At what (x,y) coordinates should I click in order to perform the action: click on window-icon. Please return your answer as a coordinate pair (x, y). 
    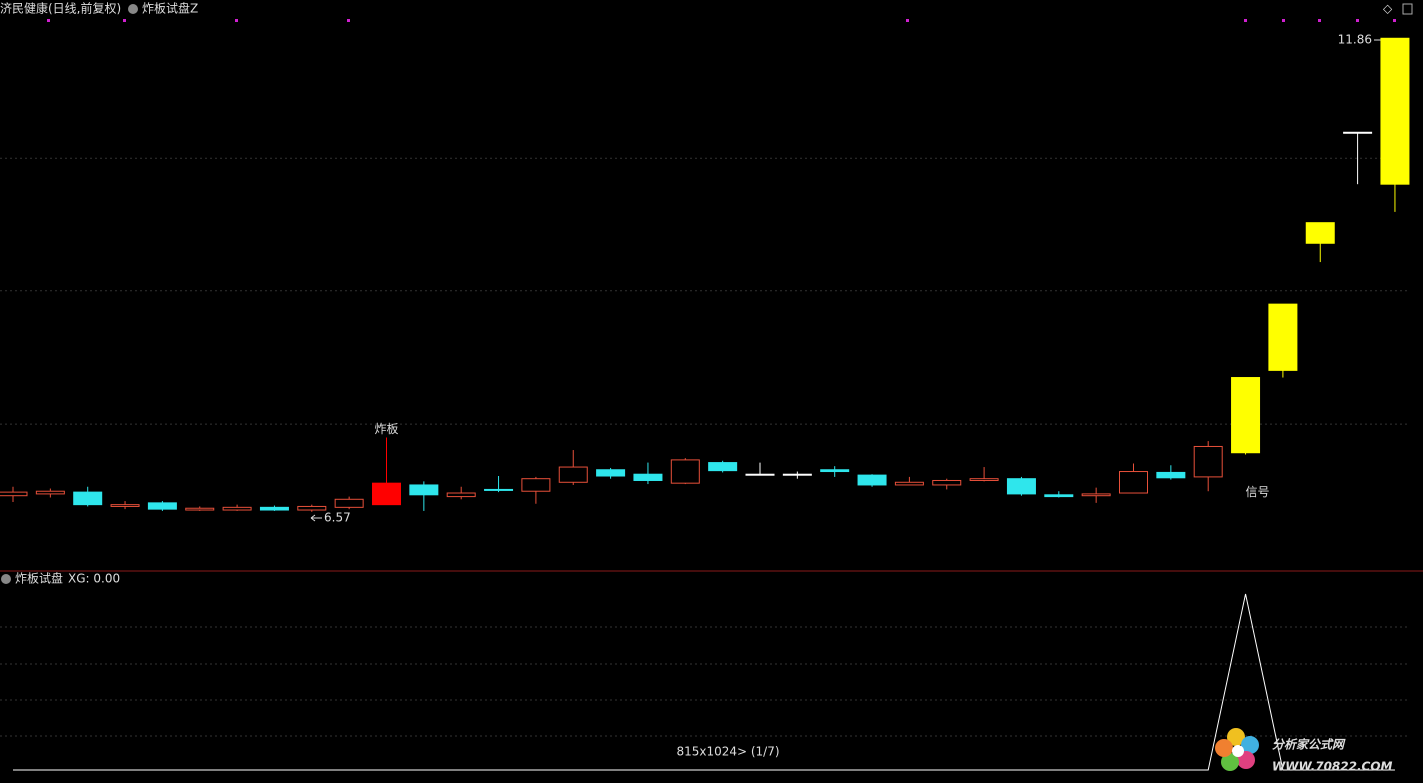
    Looking at the image, I should click on (1407, 9).